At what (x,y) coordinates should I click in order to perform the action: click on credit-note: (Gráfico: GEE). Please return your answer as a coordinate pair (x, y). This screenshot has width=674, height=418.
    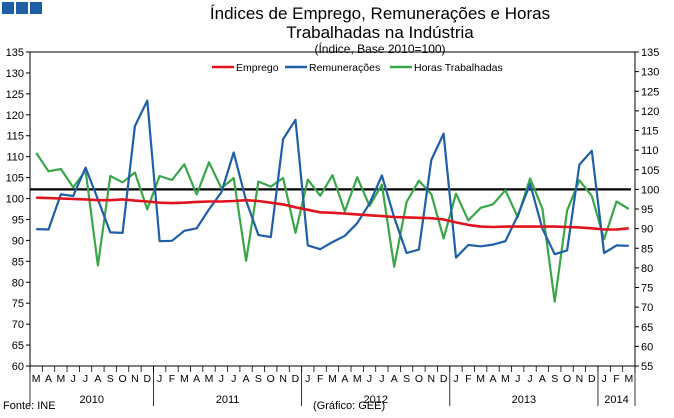
    Looking at the image, I should click on (349, 406).